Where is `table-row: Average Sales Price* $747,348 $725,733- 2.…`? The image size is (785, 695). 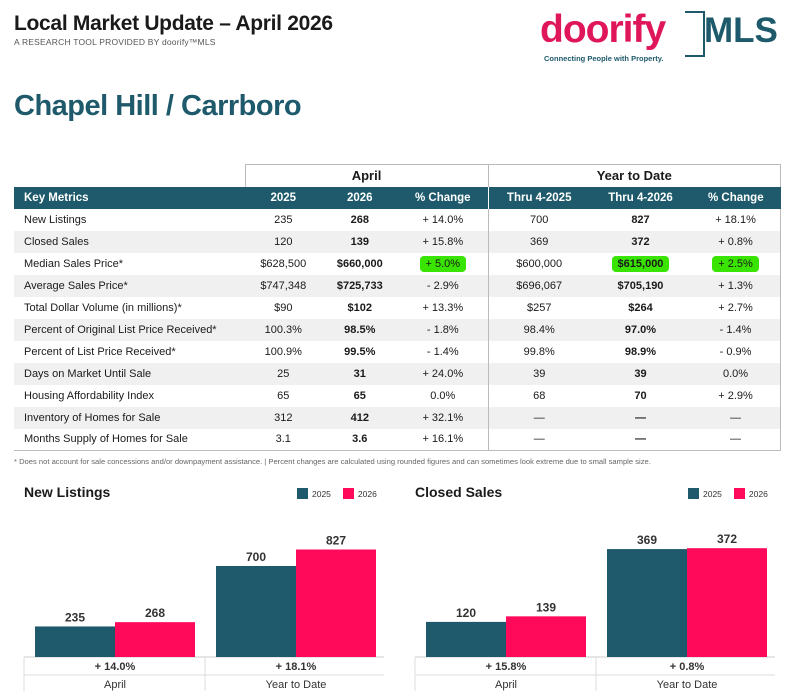
table-row: Average Sales Price* $747,348 $725,733- 2.… is located at coordinates (398, 285).